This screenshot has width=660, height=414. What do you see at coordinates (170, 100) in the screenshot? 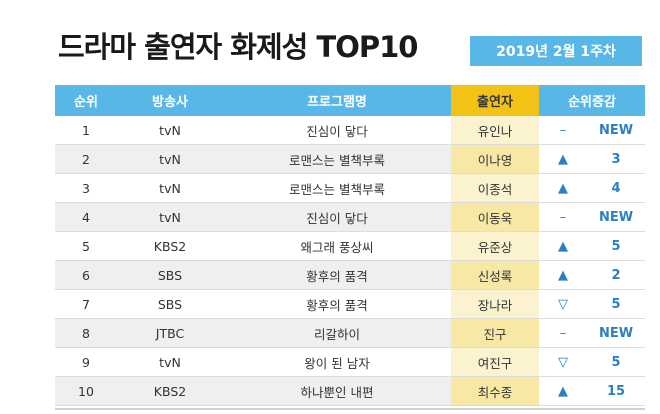
I see `header-channel: 방송사` at bounding box center [170, 100].